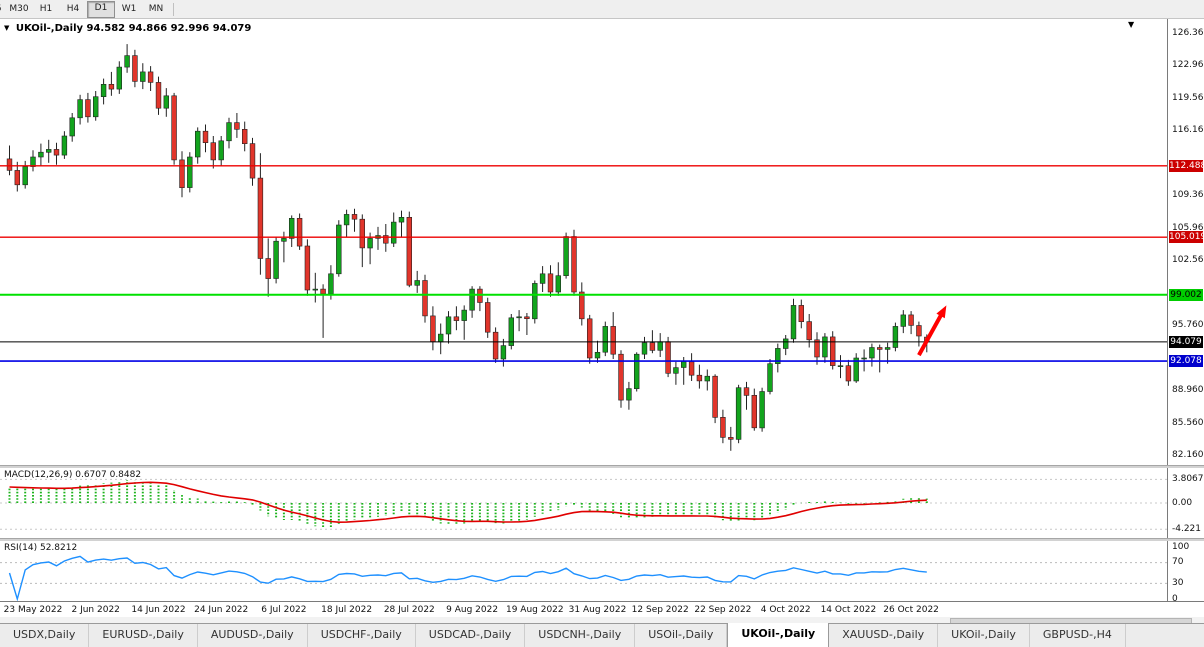 This screenshot has height=647, width=1204. What do you see at coordinates (49, 28) in the screenshot?
I see `chart-symbol-label: UKOil-,Daily` at bounding box center [49, 28].